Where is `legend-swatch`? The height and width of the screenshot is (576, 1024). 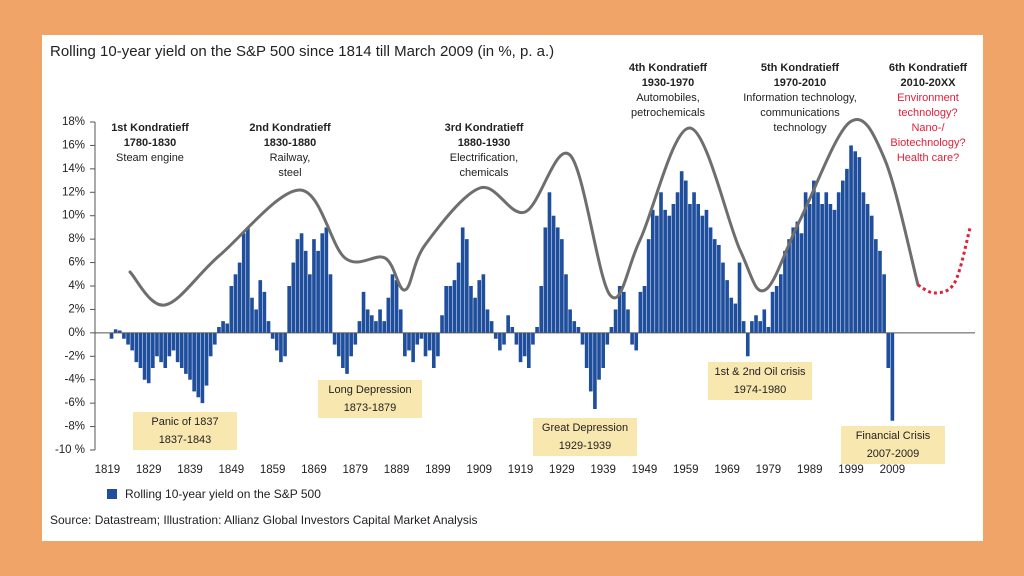 legend-swatch is located at coordinates (112, 494).